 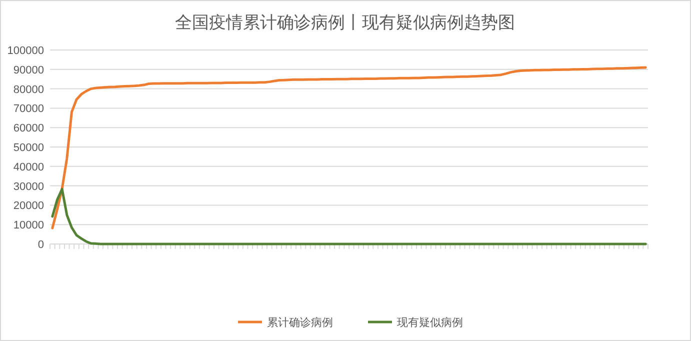 I want to click on y-tick-label: 90000, so click(x=28, y=70).